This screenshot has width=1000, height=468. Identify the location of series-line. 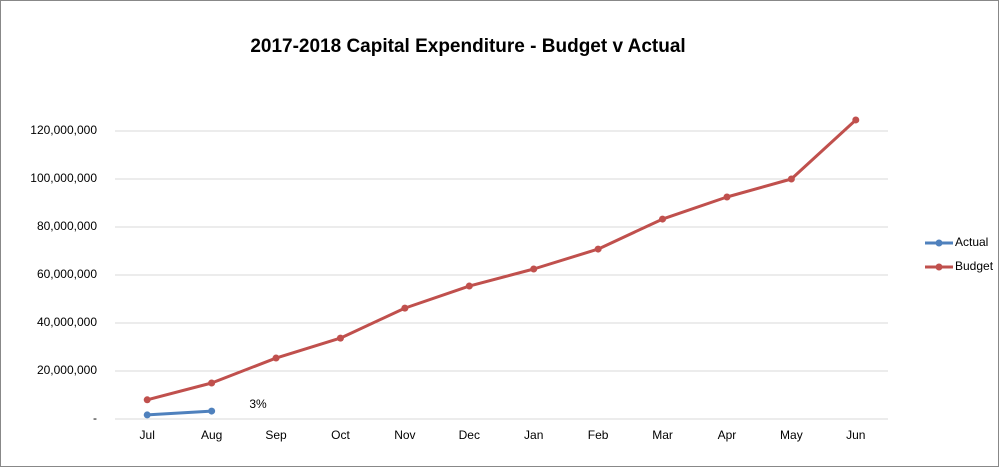
(179, 413).